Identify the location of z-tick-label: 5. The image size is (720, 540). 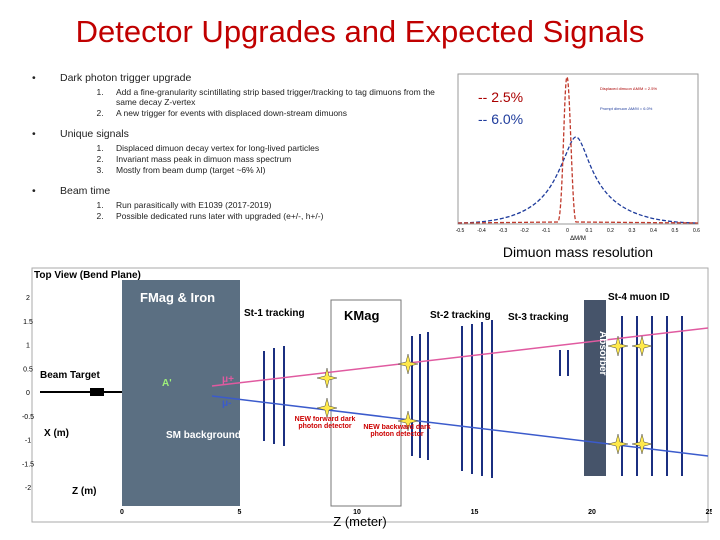
(240, 512).